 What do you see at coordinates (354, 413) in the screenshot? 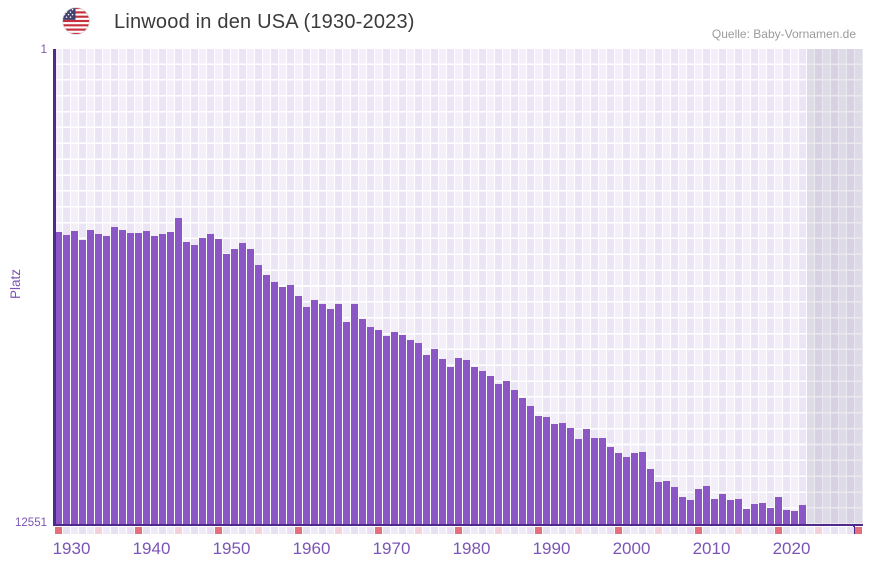
I see `bar-1967` at bounding box center [354, 413].